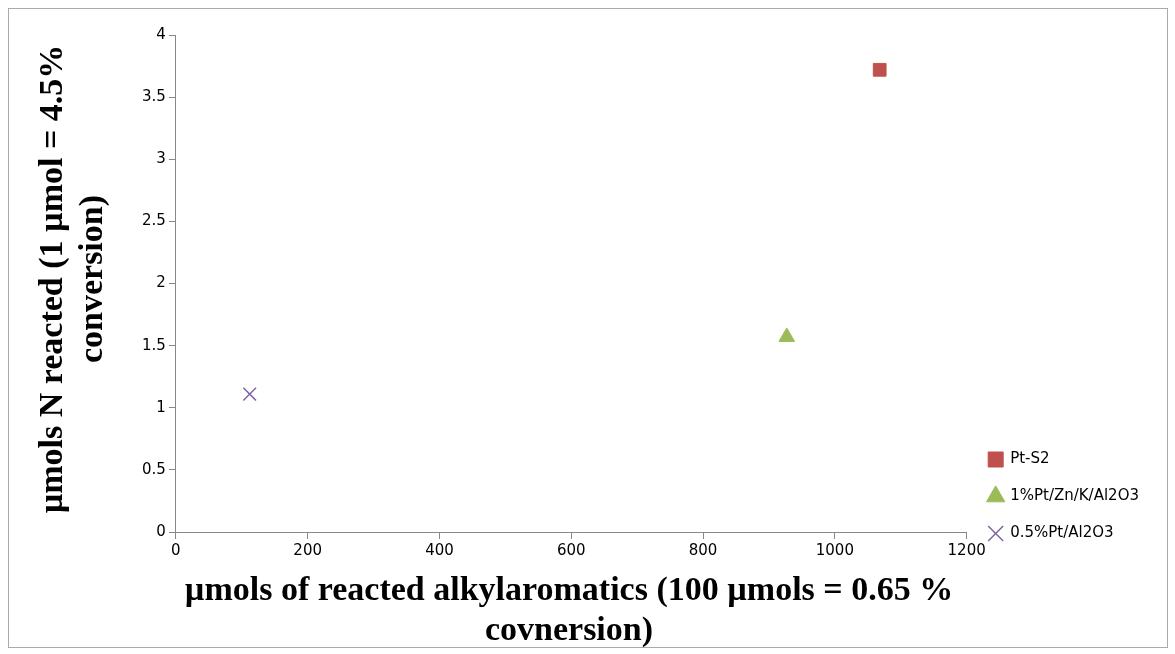 This screenshot has height=654, width=1175. What do you see at coordinates (161, 33) in the screenshot?
I see `y-tick-label: 4` at bounding box center [161, 33].